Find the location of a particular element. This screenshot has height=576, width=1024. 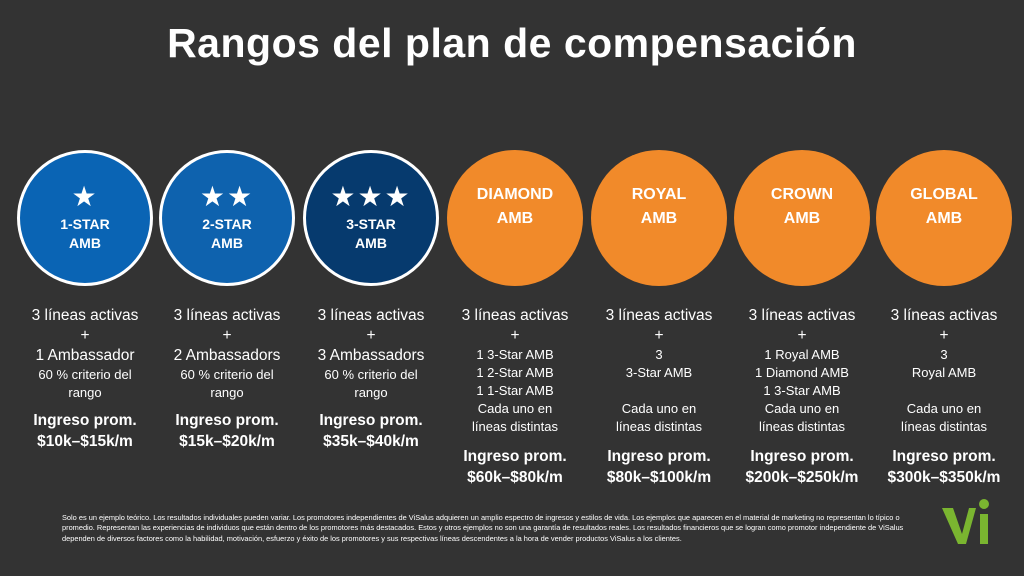

rank-badge-diamond: DIAMOND AMB is located at coordinates (515, 218).